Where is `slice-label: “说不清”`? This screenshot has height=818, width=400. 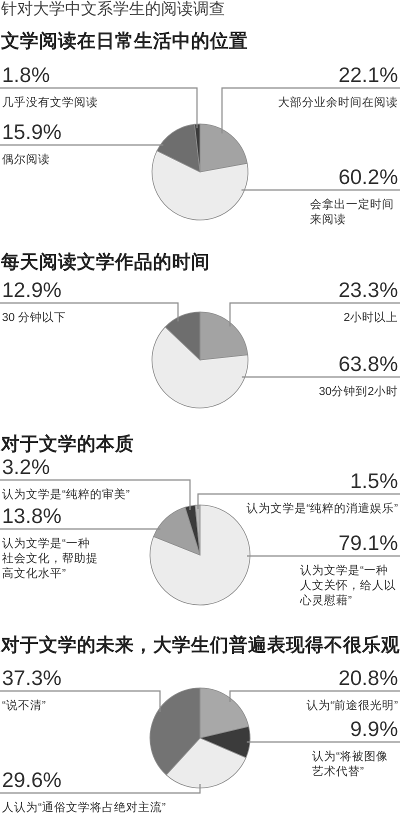 slice-label: “说不清” is located at coordinates (24, 705).